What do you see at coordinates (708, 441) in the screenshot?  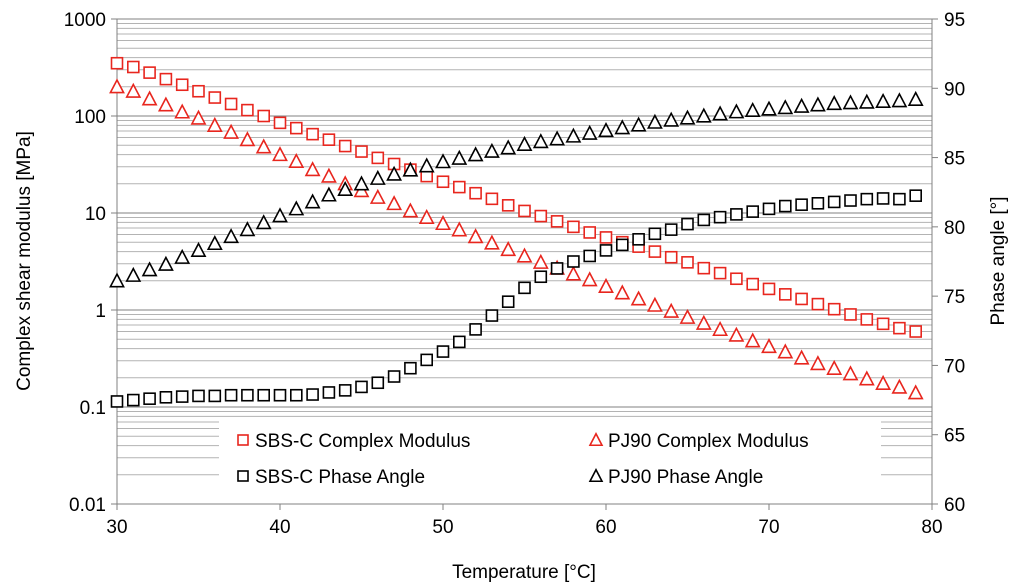 I see `legend-label: PJ90 Complex Modulus` at bounding box center [708, 441].